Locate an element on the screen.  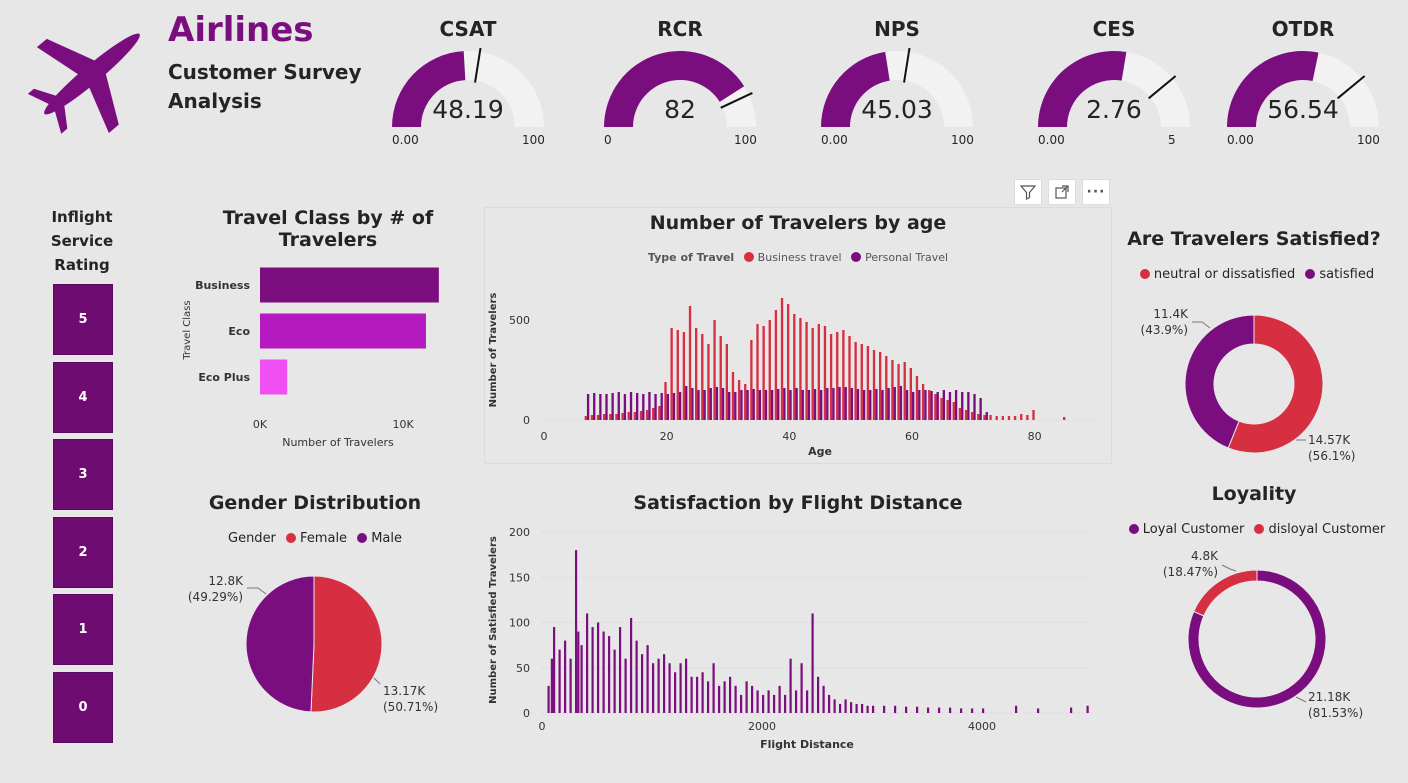
page-subtitle: Customer Survey Analysis is located at coordinates (265, 86).